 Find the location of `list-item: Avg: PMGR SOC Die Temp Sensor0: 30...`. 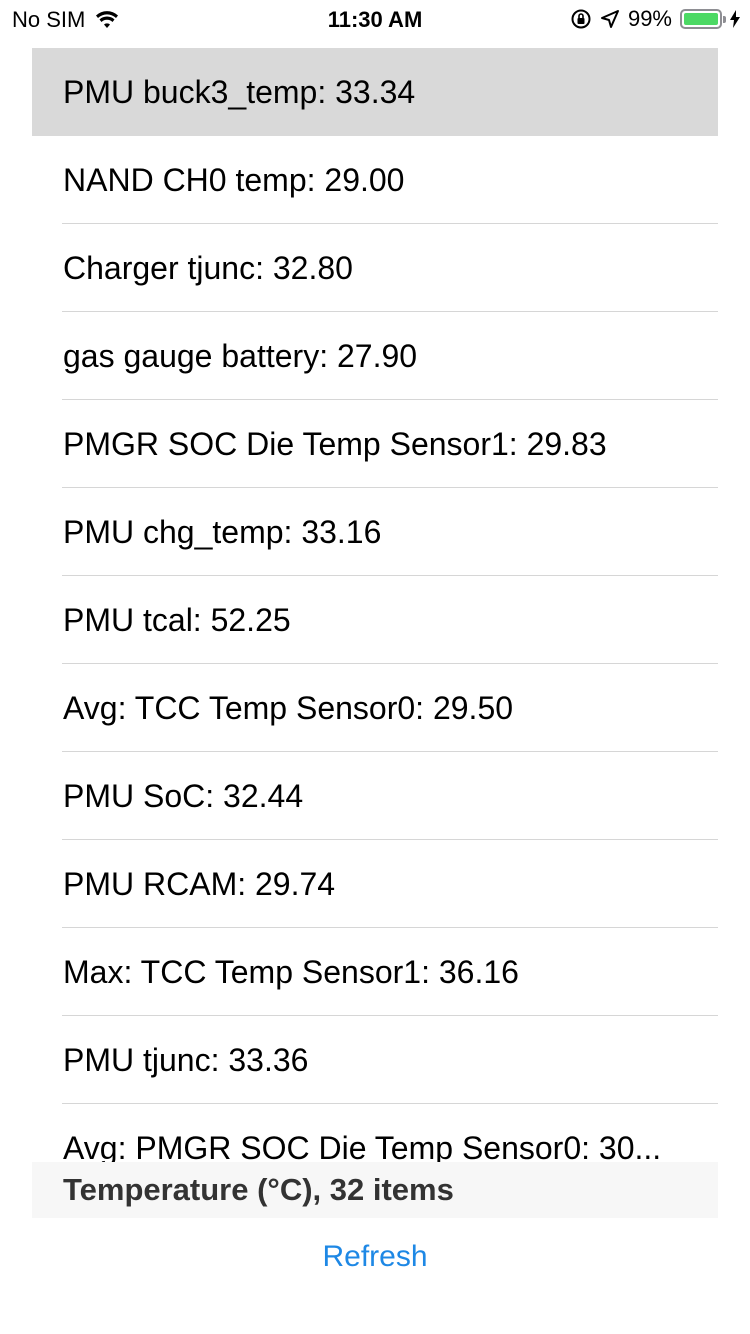

list-item: Avg: PMGR SOC Die Temp Sensor0: 30... is located at coordinates (375, 1133).